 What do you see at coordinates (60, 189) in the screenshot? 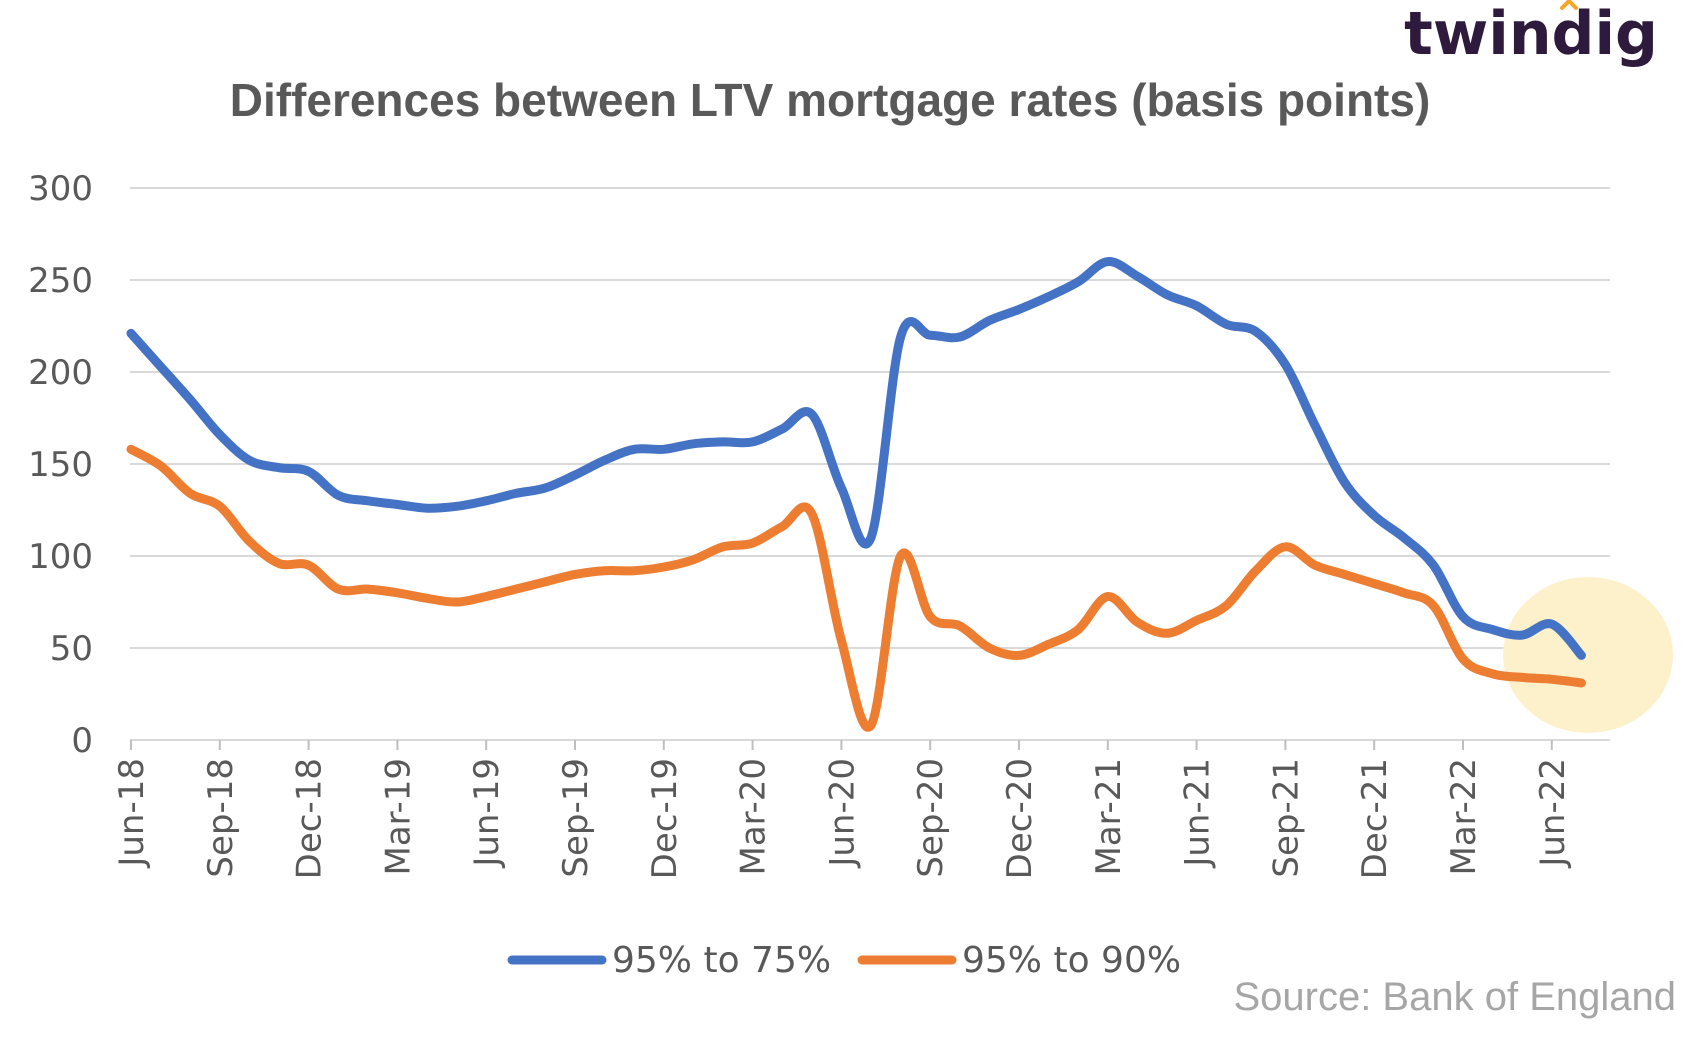
I see `y-tick-label: 300` at bounding box center [60, 189].